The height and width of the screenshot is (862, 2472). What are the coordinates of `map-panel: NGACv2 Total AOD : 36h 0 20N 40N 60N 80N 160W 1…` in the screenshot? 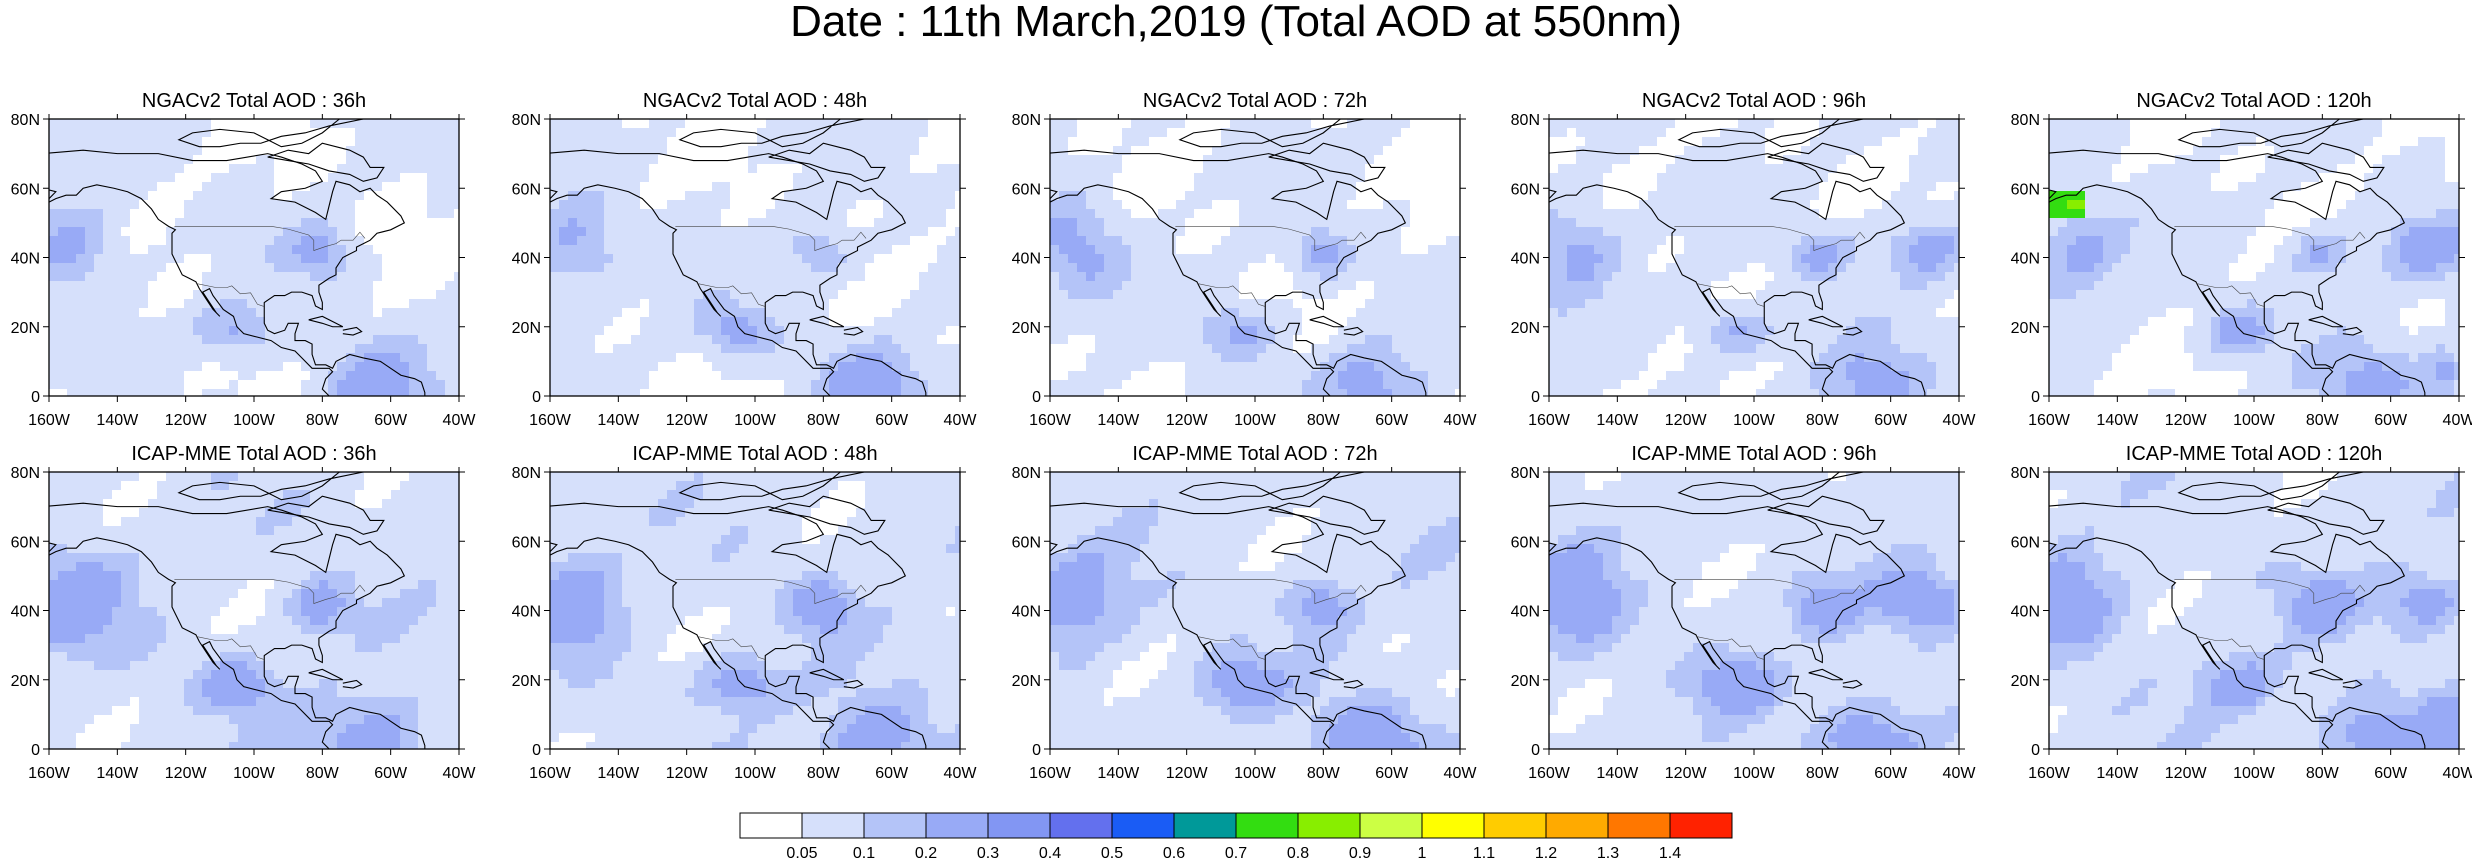 It's located at (244, 259).